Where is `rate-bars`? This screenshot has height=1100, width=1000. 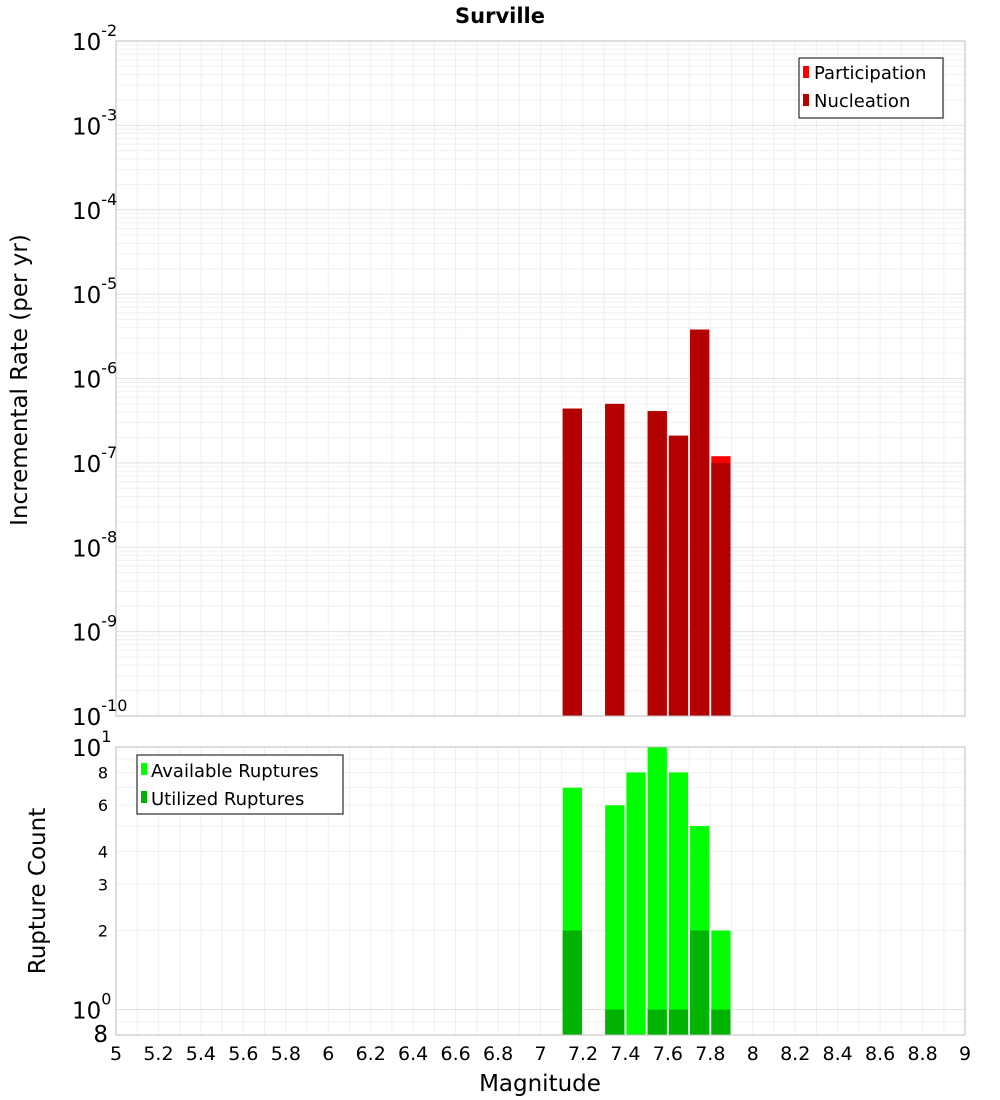
rate-bars is located at coordinates (646, 522).